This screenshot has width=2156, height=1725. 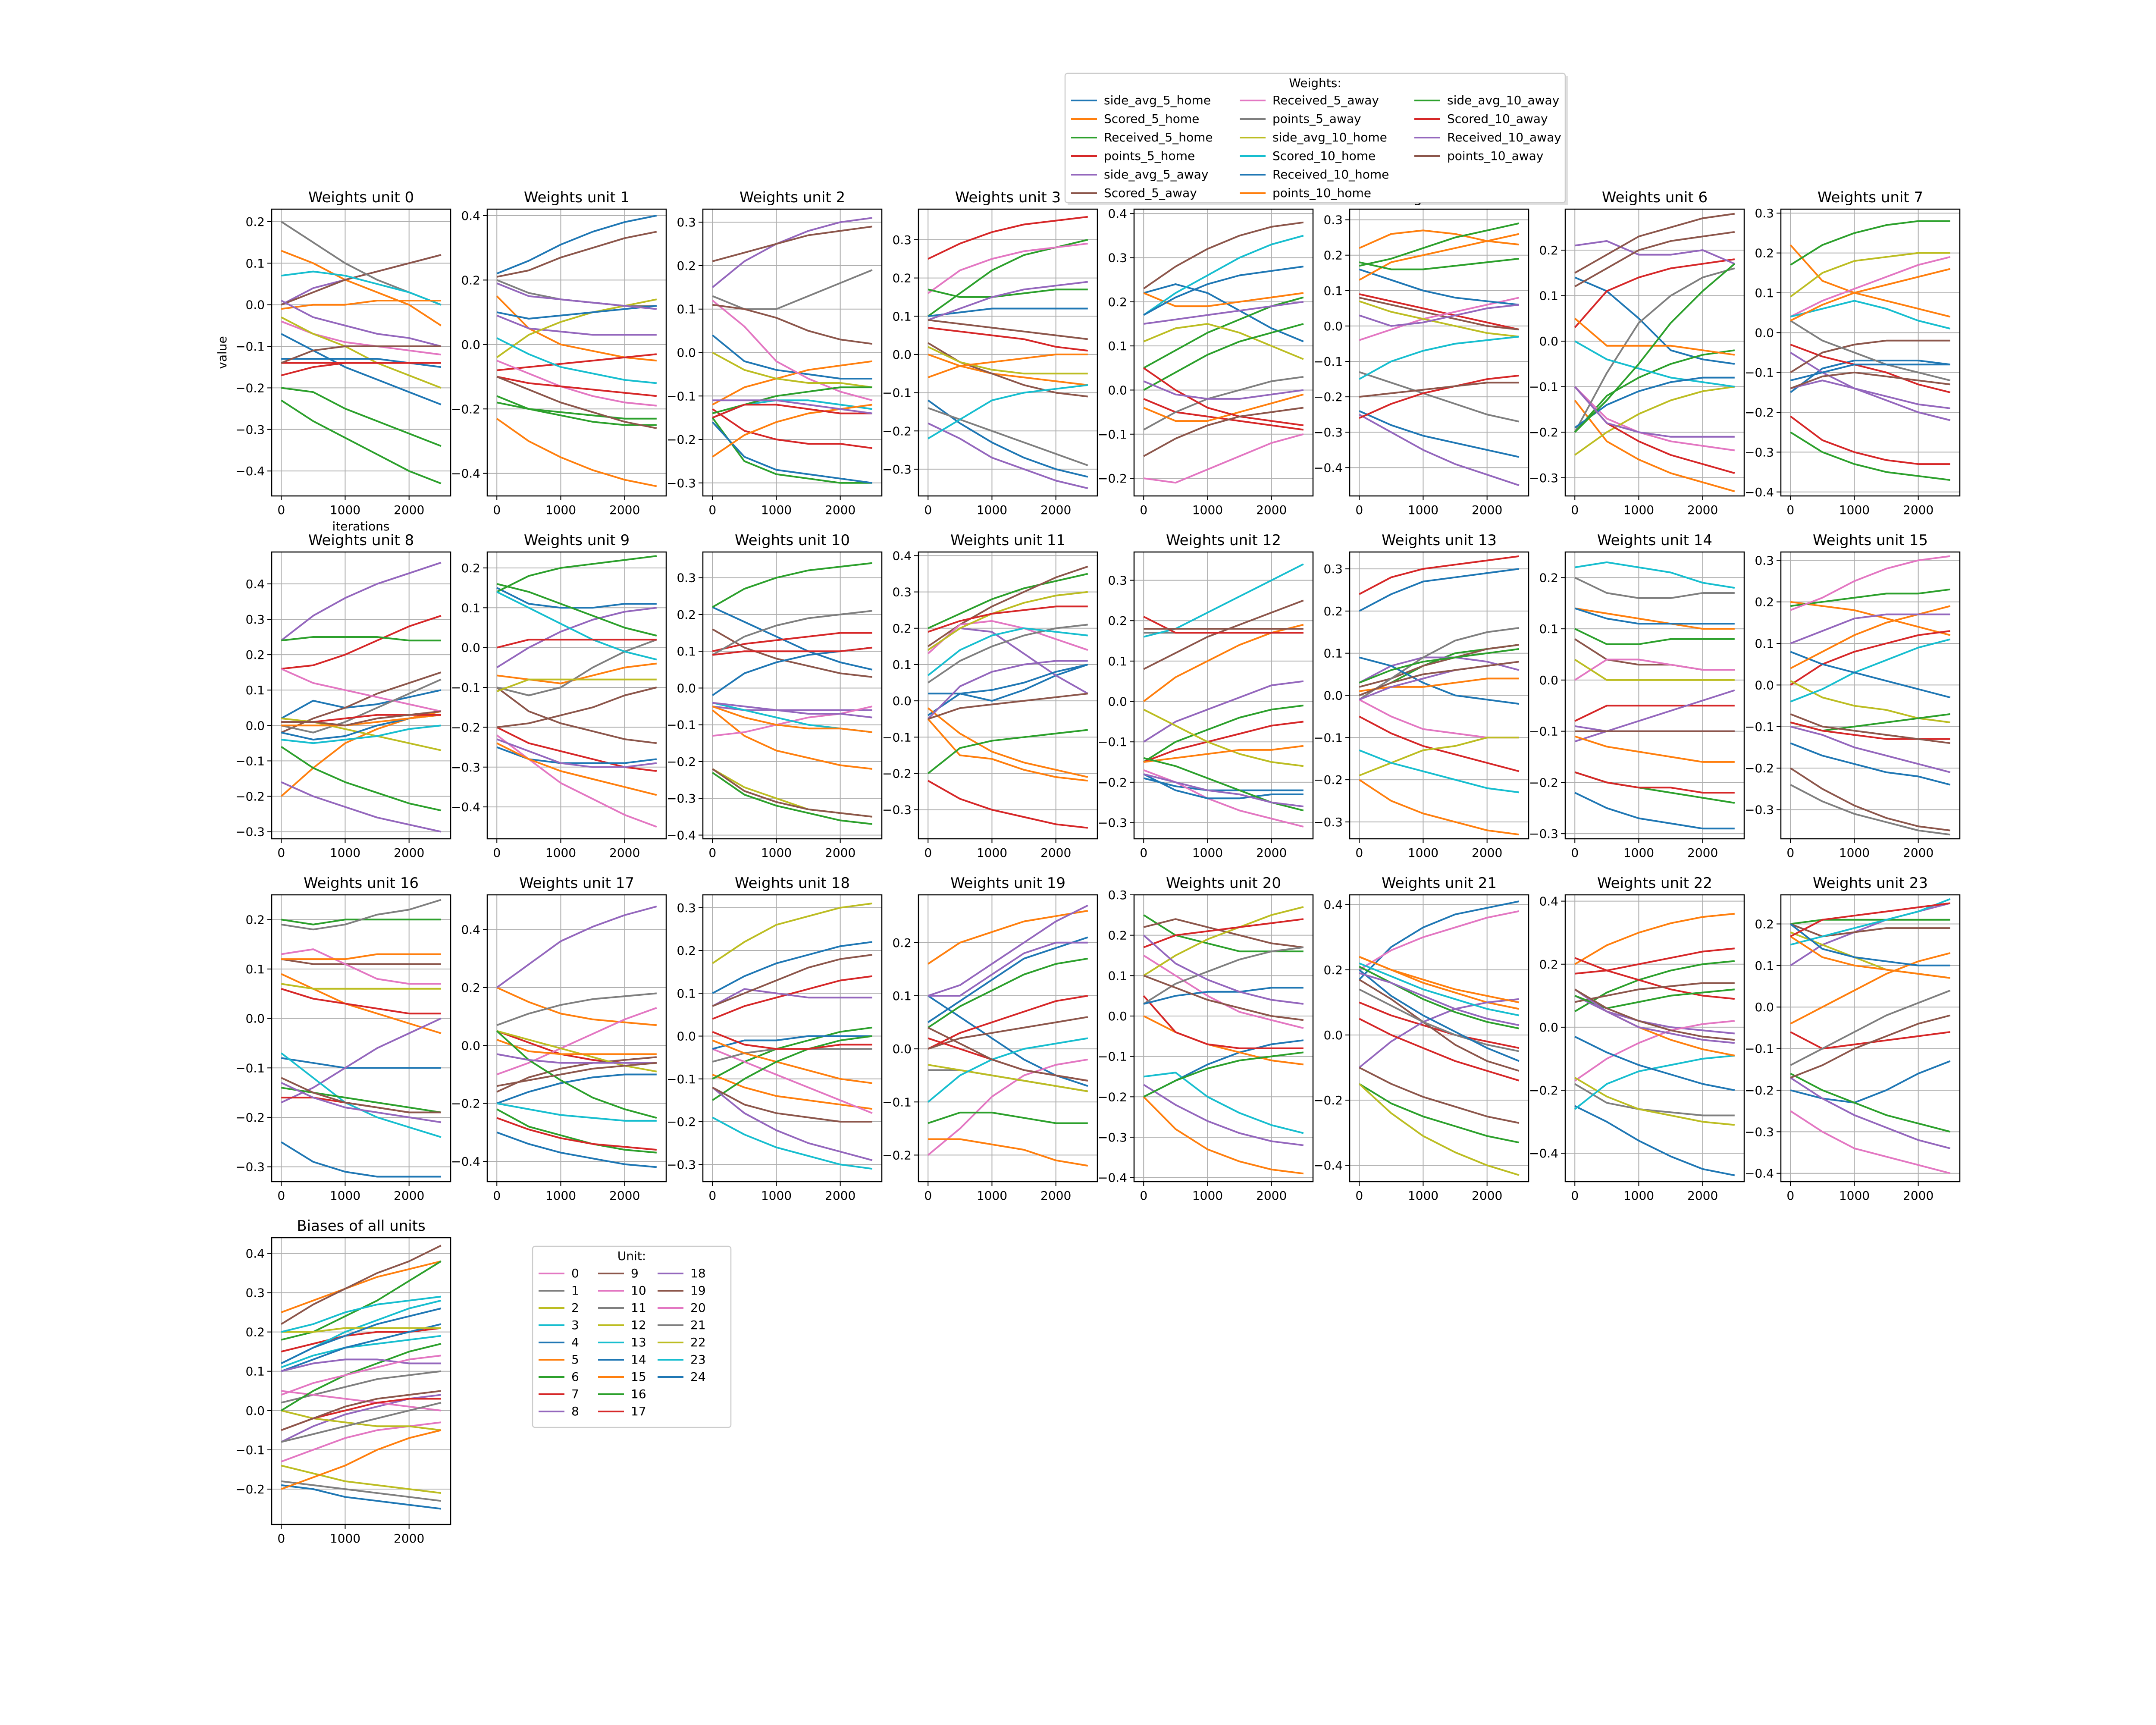 What do you see at coordinates (361, 883) in the screenshot?
I see `subplot-title: Weights unit 16` at bounding box center [361, 883].